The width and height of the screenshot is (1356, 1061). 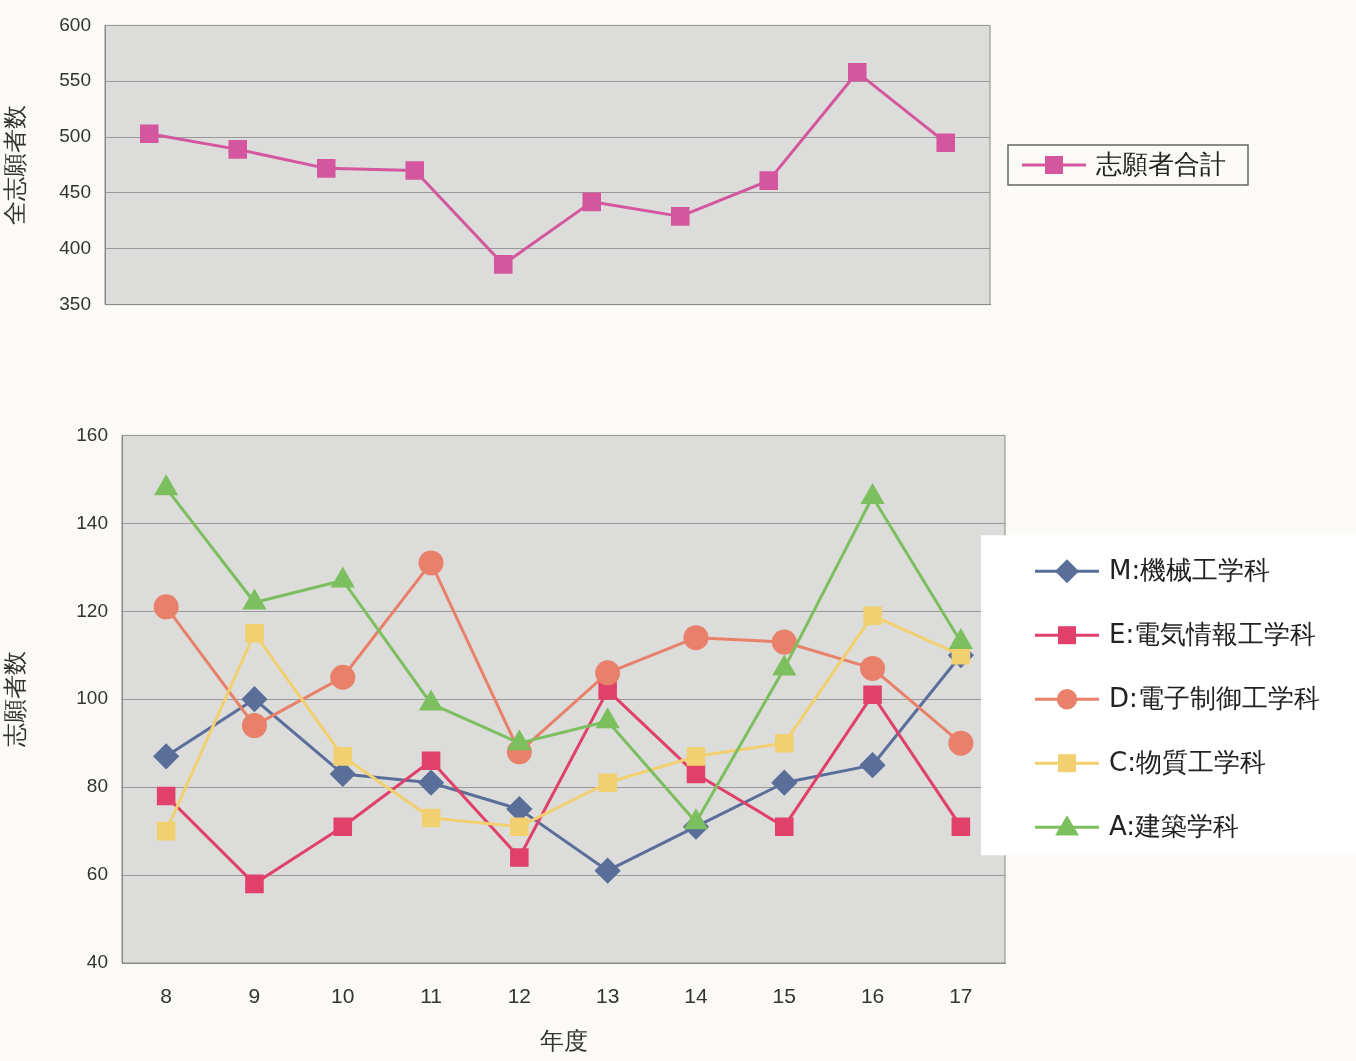 What do you see at coordinates (563, 1041) in the screenshot?
I see `x-axis-title: 年度` at bounding box center [563, 1041].